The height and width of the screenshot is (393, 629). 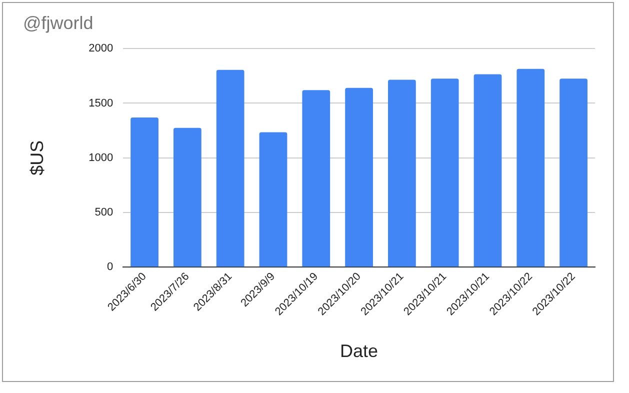 I want to click on chart-title: @fjworld, so click(x=58, y=22).